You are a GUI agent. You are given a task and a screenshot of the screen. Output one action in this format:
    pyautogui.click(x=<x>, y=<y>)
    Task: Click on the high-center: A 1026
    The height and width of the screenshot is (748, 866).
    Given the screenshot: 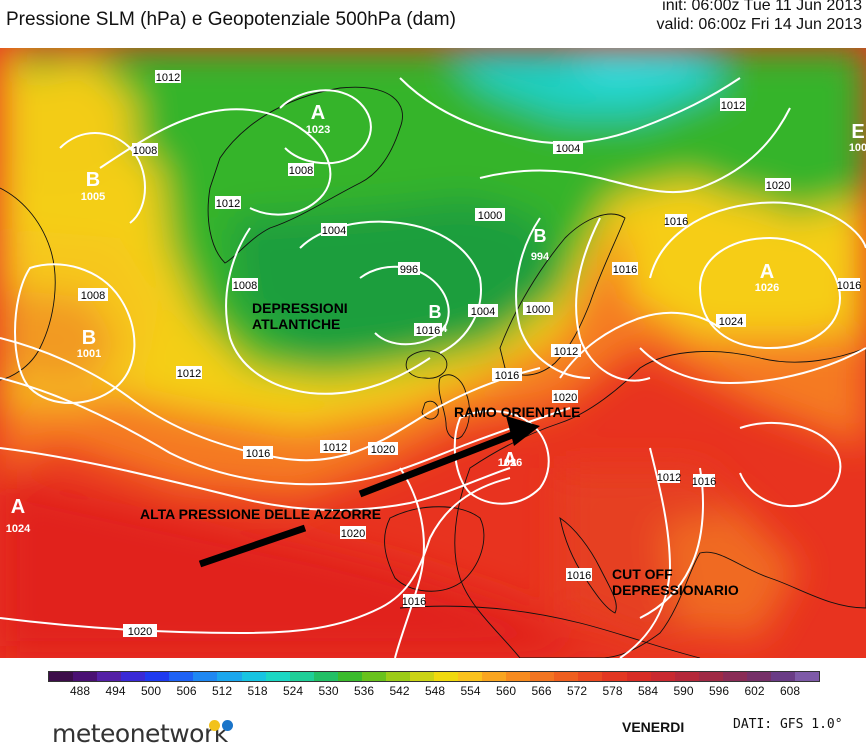 What is the action you would take?
    pyautogui.click(x=510, y=460)
    